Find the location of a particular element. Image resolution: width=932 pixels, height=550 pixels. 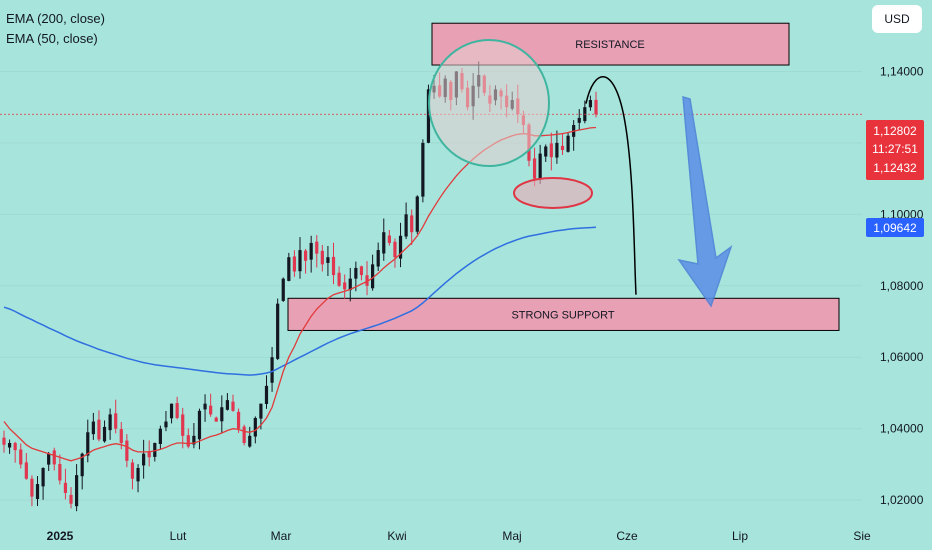

ema200-legend: EMA (200, close) is located at coordinates (55, 18).